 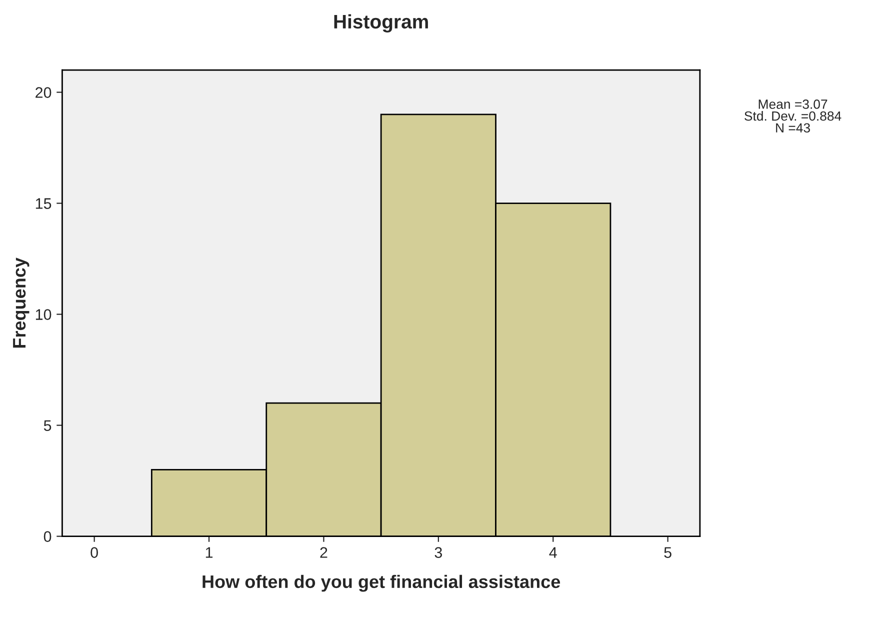 What do you see at coordinates (94, 552) in the screenshot?
I see `x-tick-label: 0` at bounding box center [94, 552].